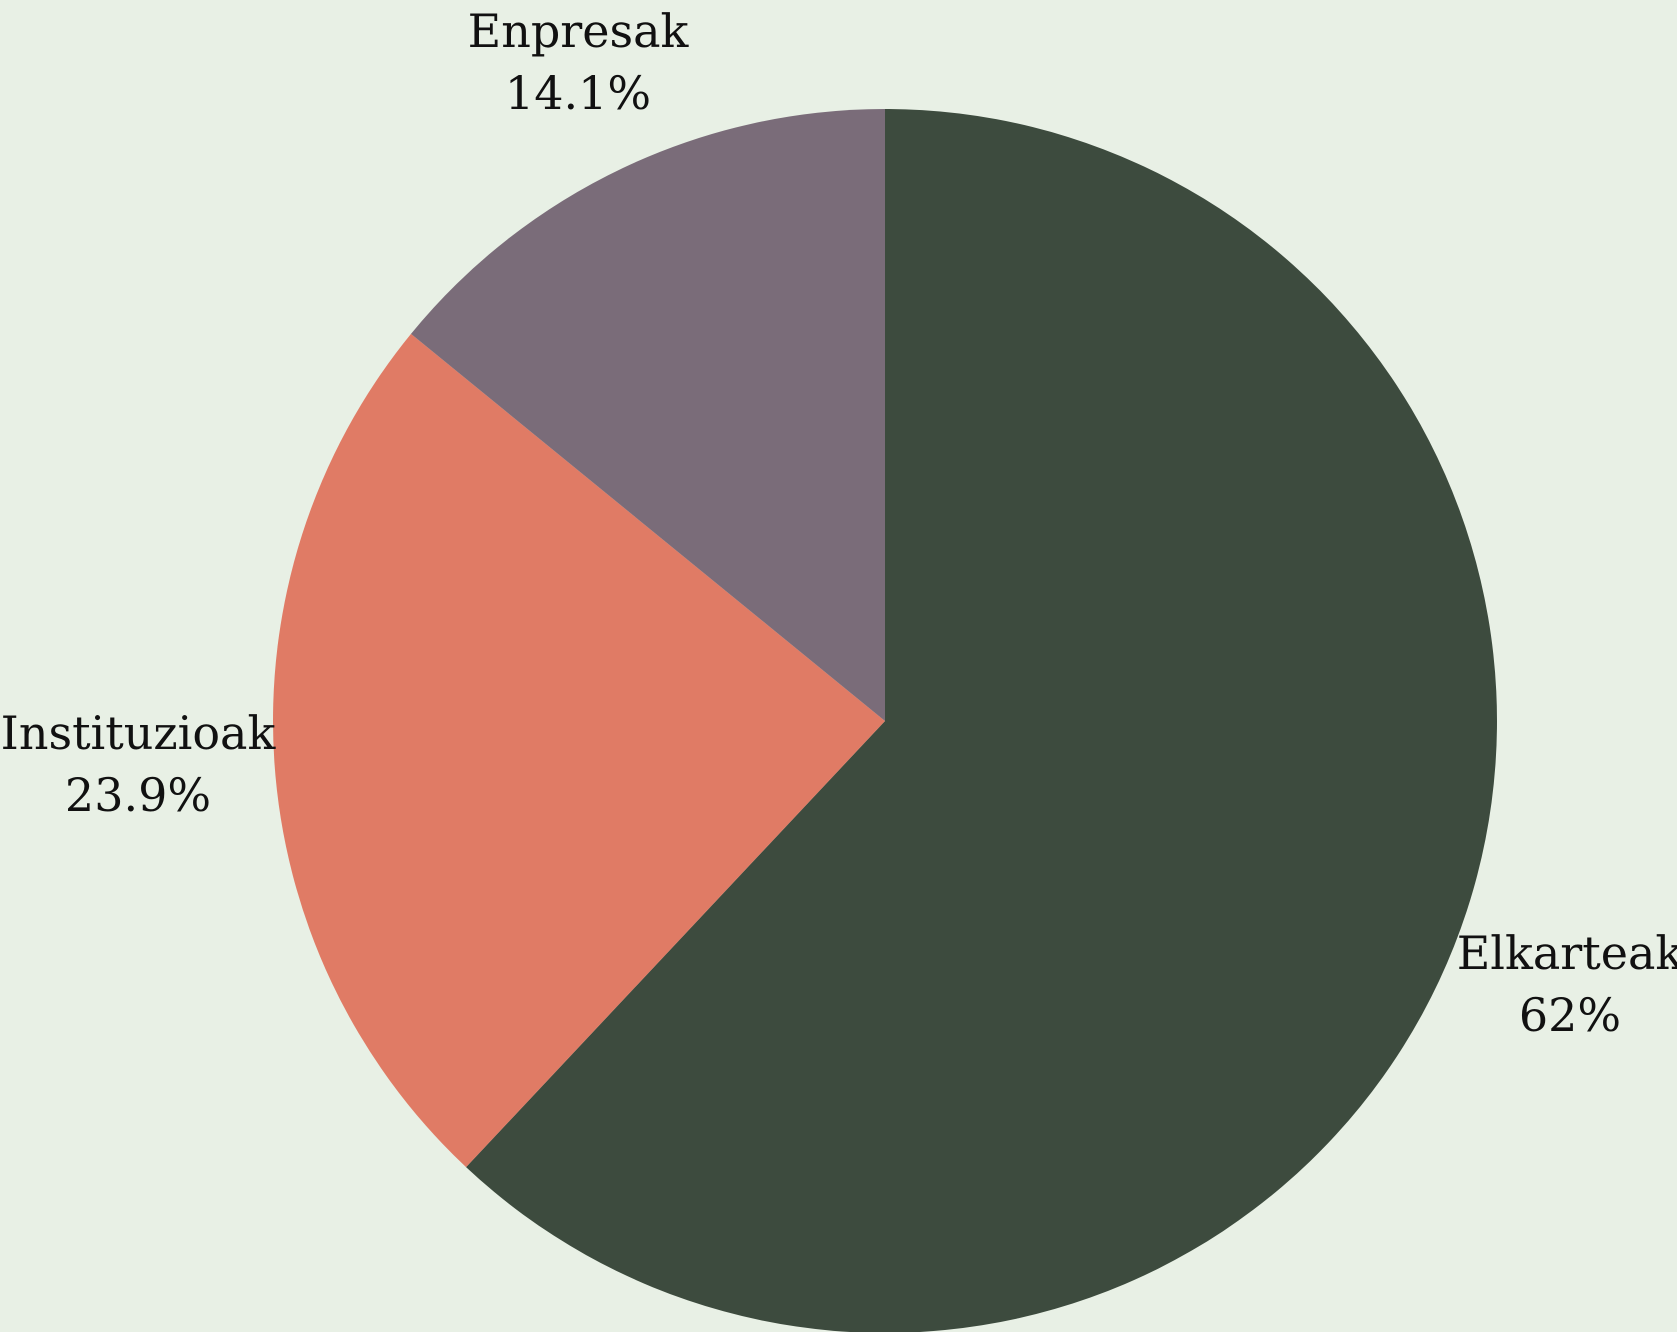  Describe the element at coordinates (138, 795) in the screenshot. I see `slice-value-instituzioak: 23.9%` at that location.